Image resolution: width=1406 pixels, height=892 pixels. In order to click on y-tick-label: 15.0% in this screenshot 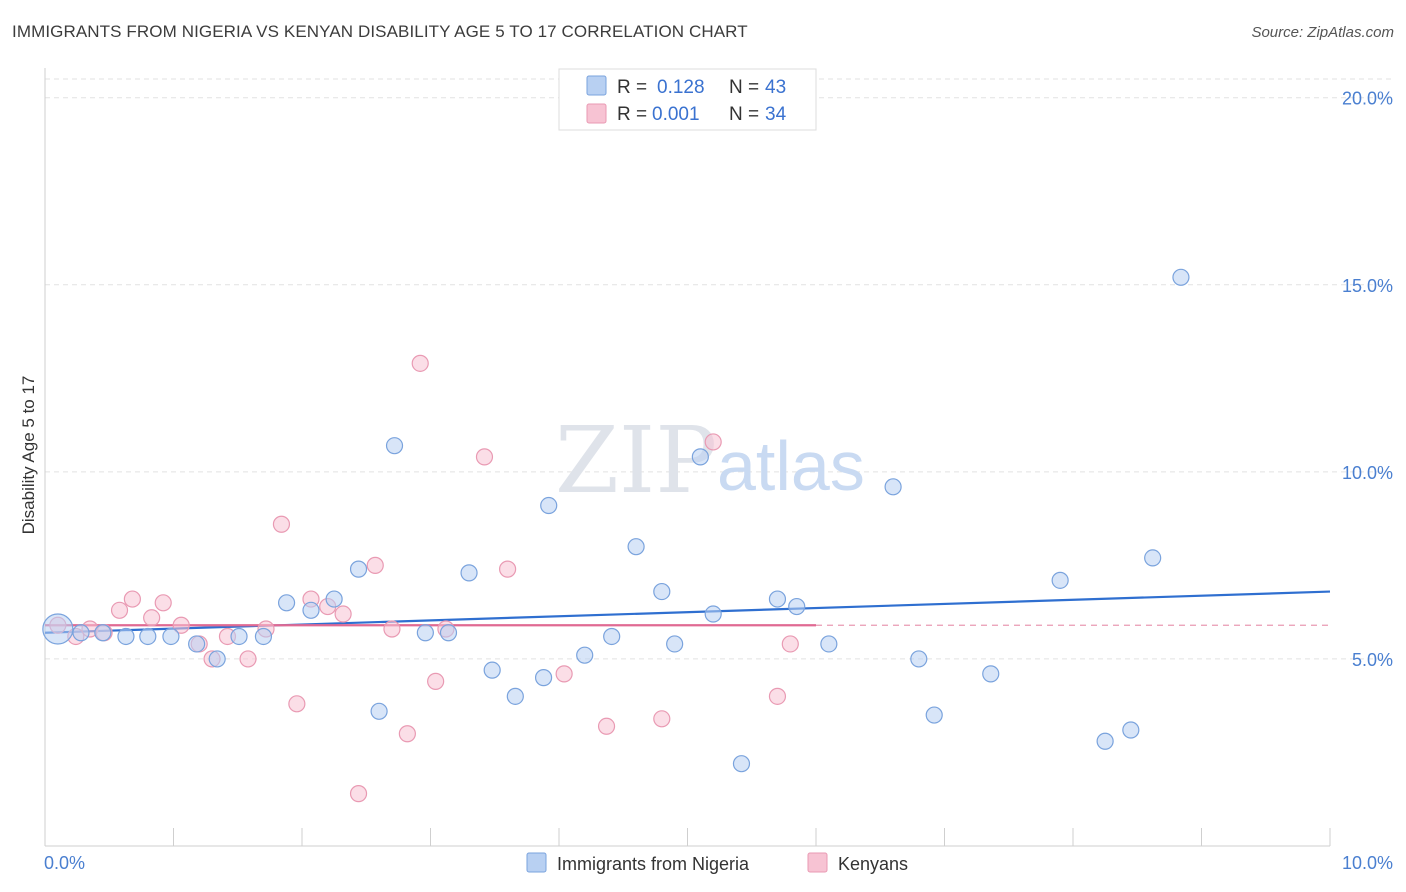, I will do `click(1367, 286)`.